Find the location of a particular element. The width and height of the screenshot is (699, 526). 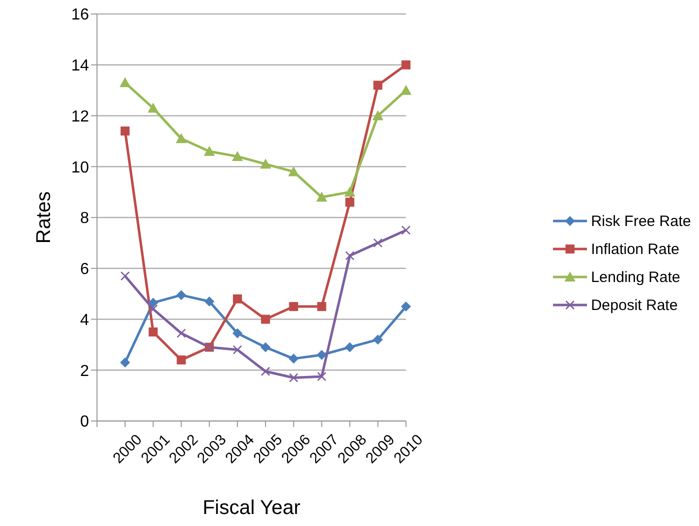

y-tick-label: 4 is located at coordinates (85, 320).